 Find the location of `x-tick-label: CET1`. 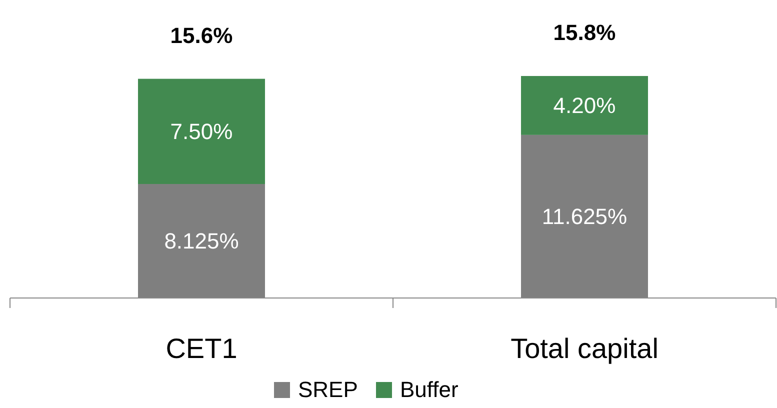

x-tick-label: CET1 is located at coordinates (202, 348).